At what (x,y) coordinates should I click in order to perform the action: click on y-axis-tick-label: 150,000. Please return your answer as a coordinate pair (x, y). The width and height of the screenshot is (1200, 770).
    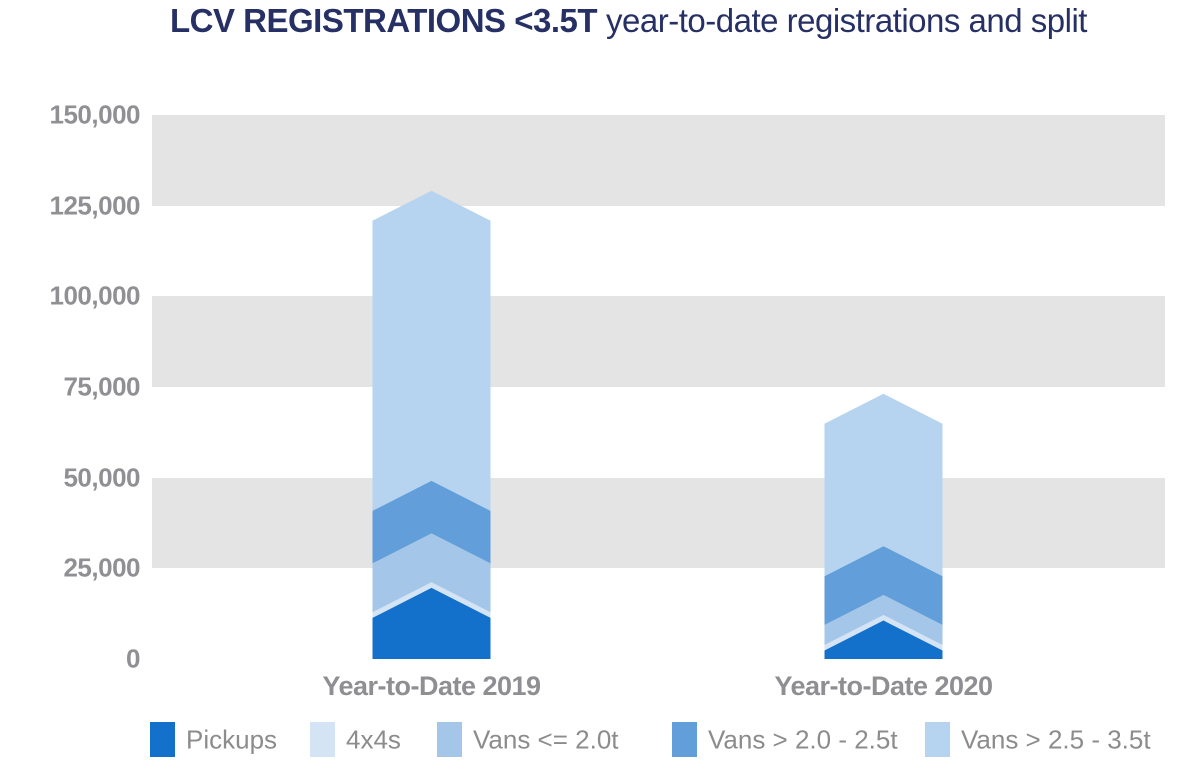
    Looking at the image, I should click on (95, 114).